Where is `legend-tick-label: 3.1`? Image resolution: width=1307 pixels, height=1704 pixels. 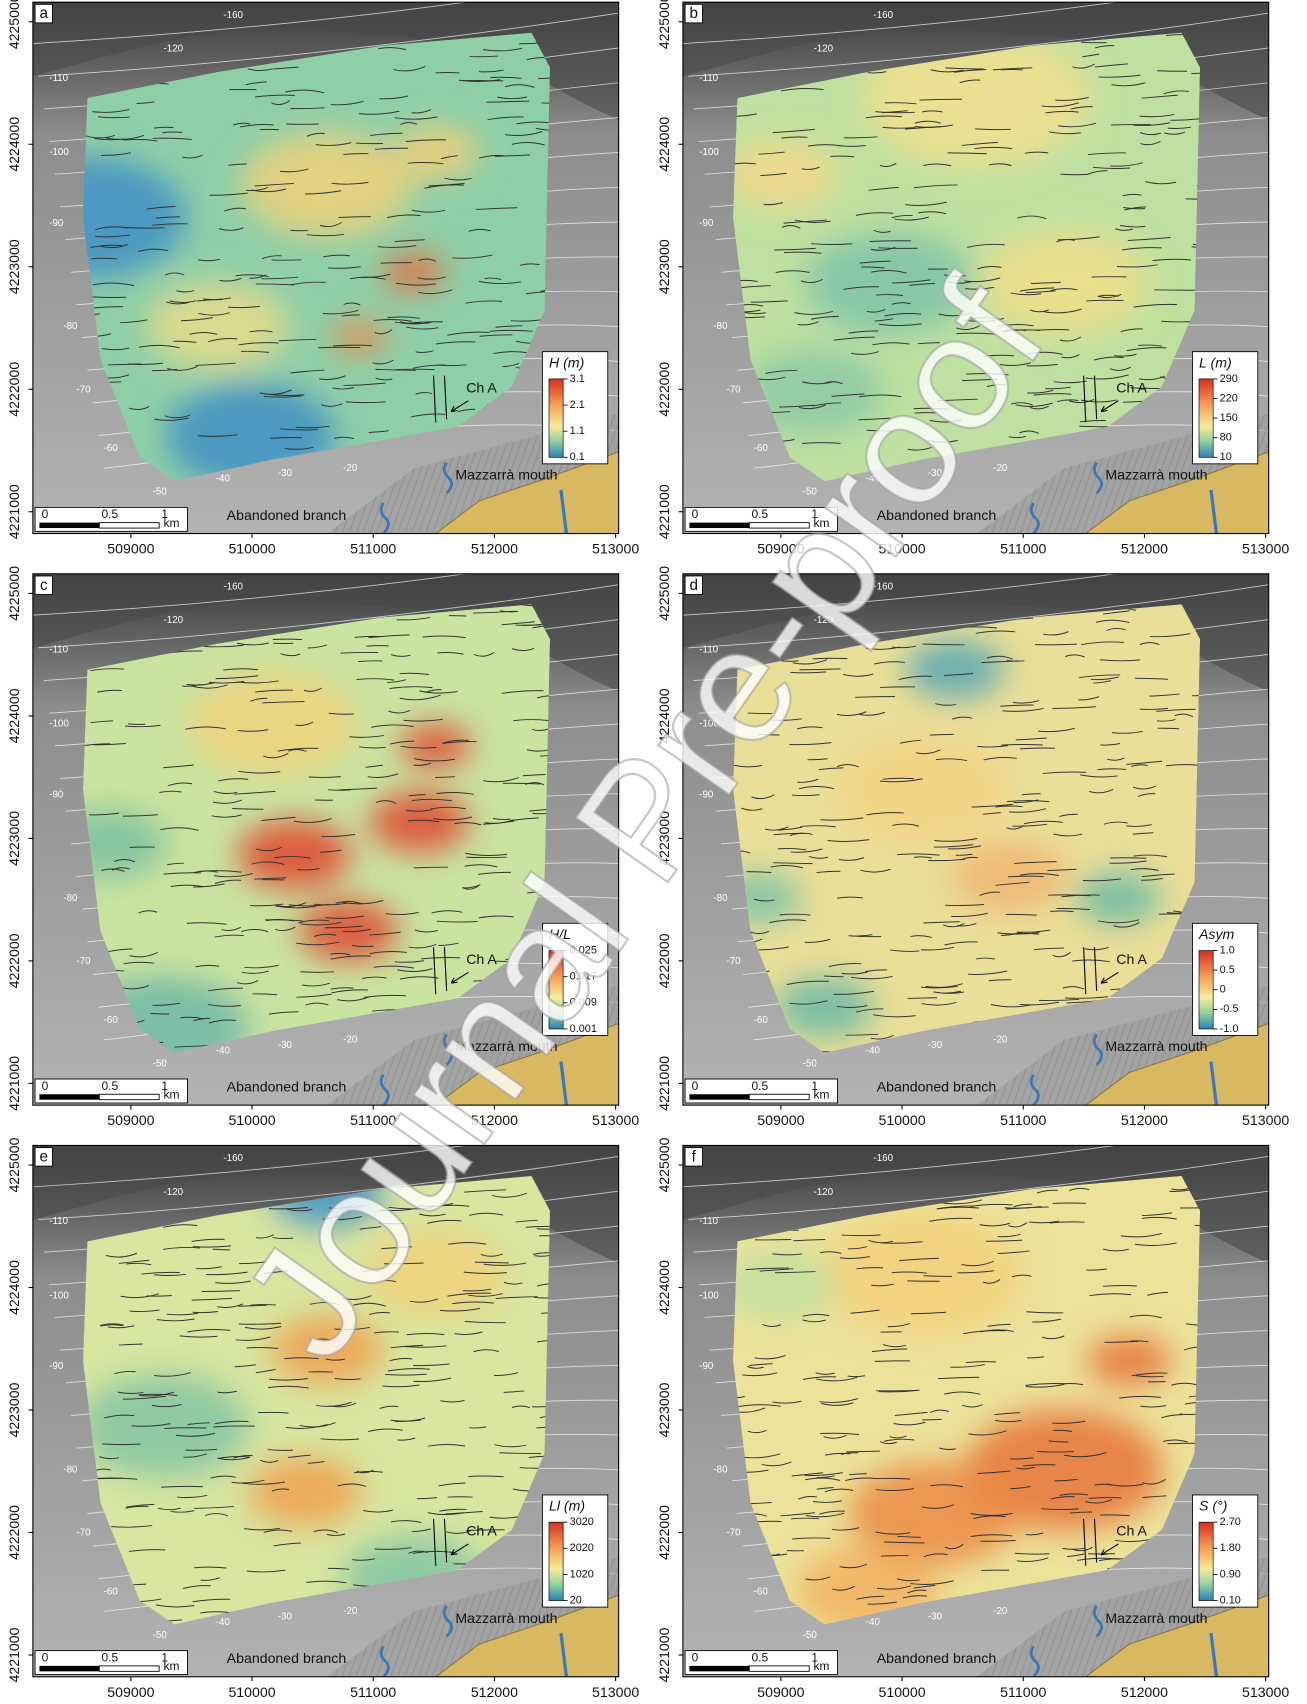 legend-tick-label: 3.1 is located at coordinates (577, 379).